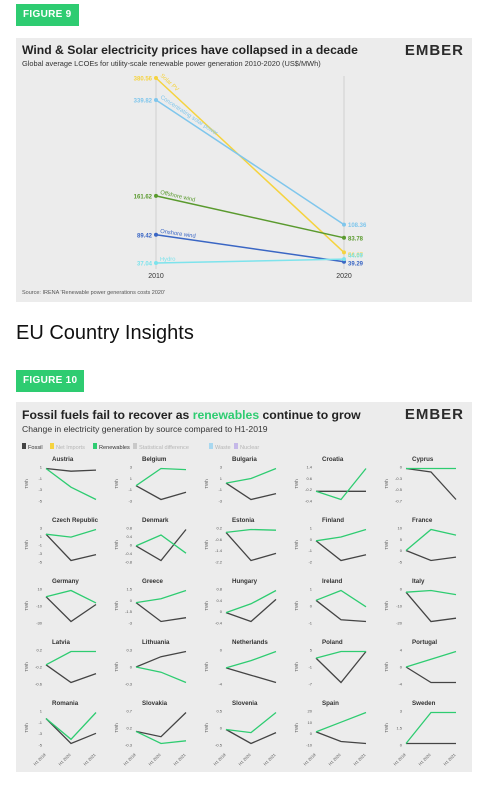  I want to click on country-title: Latvia, so click(61, 642).